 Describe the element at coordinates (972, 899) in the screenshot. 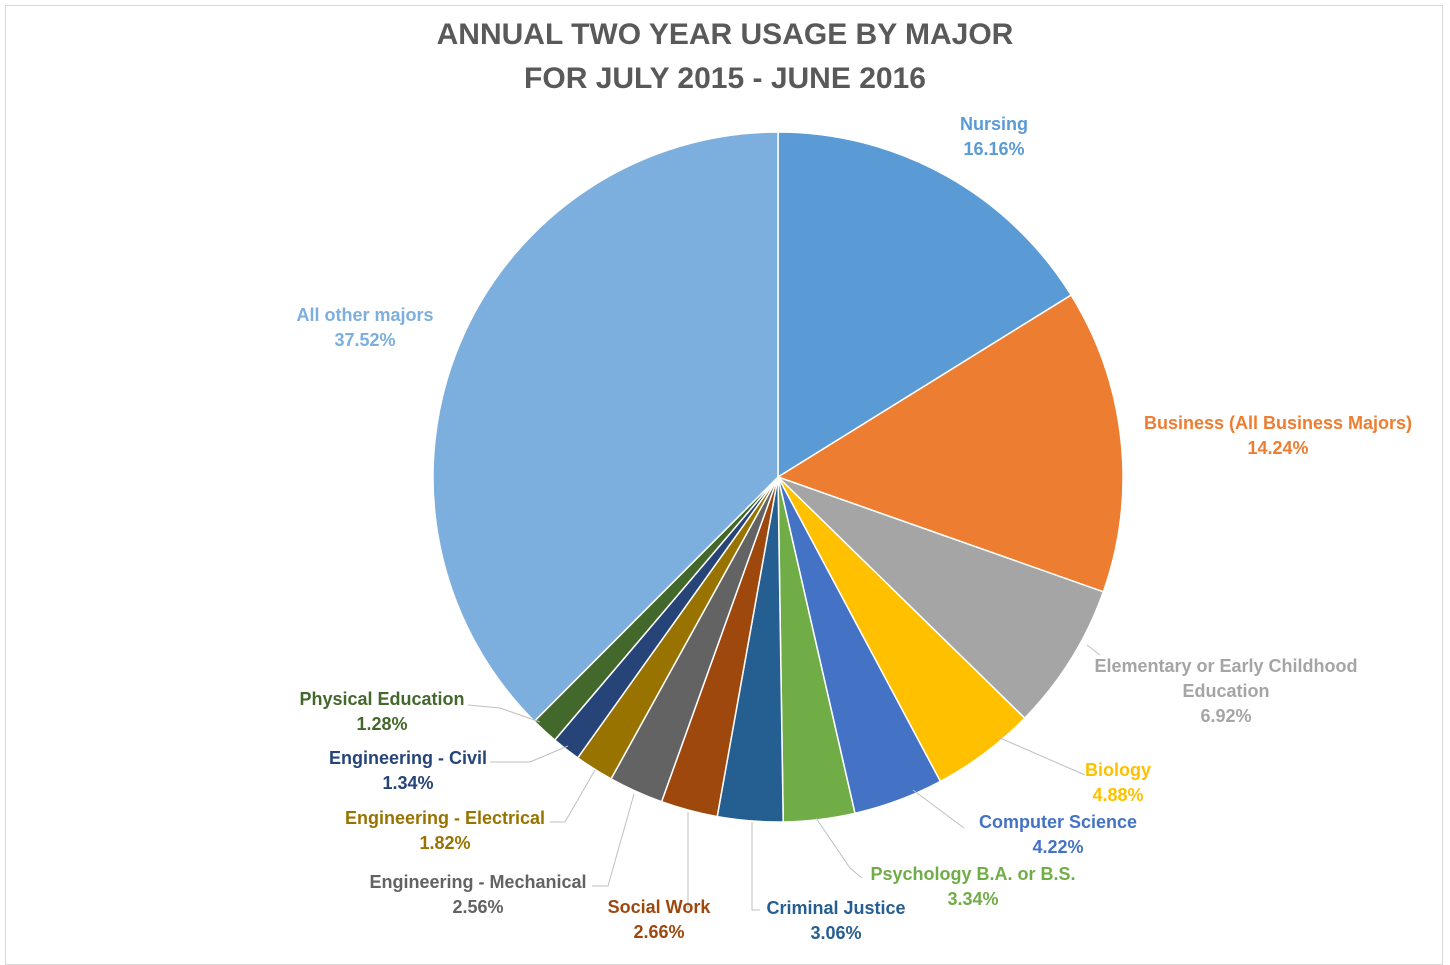

I see `data-label-value: 3.34%` at that location.